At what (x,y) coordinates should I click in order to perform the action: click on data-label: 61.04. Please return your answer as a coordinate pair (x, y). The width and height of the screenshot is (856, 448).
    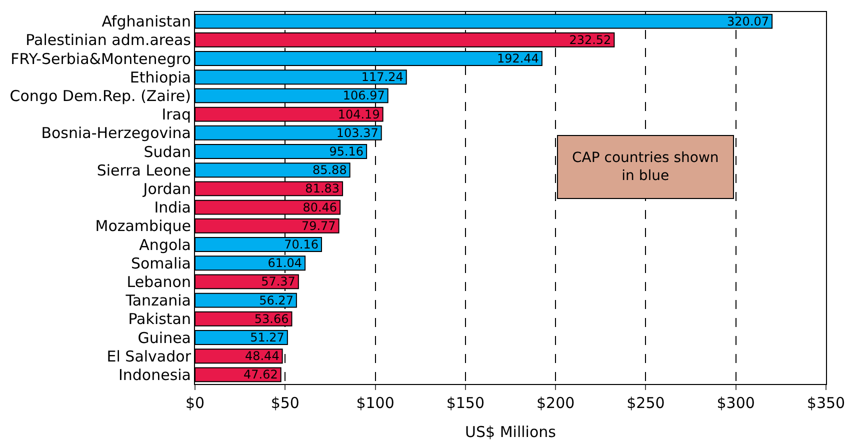
    Looking at the image, I should click on (285, 263).